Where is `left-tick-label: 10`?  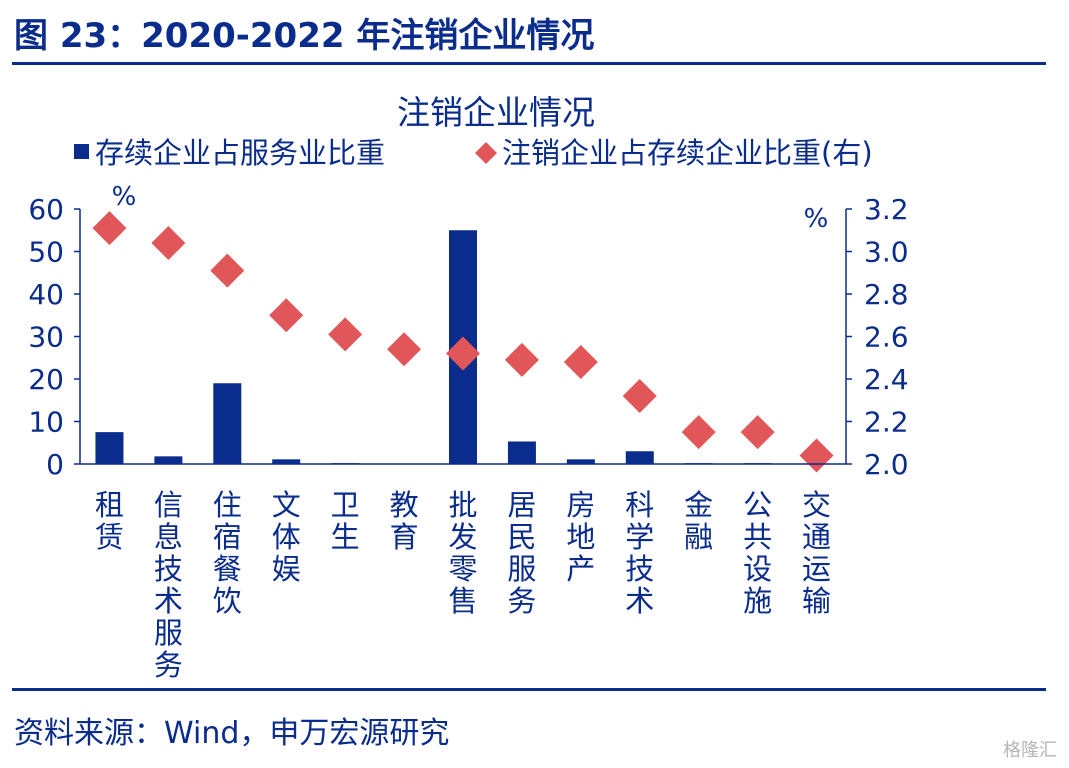
left-tick-label: 10 is located at coordinates (46, 422).